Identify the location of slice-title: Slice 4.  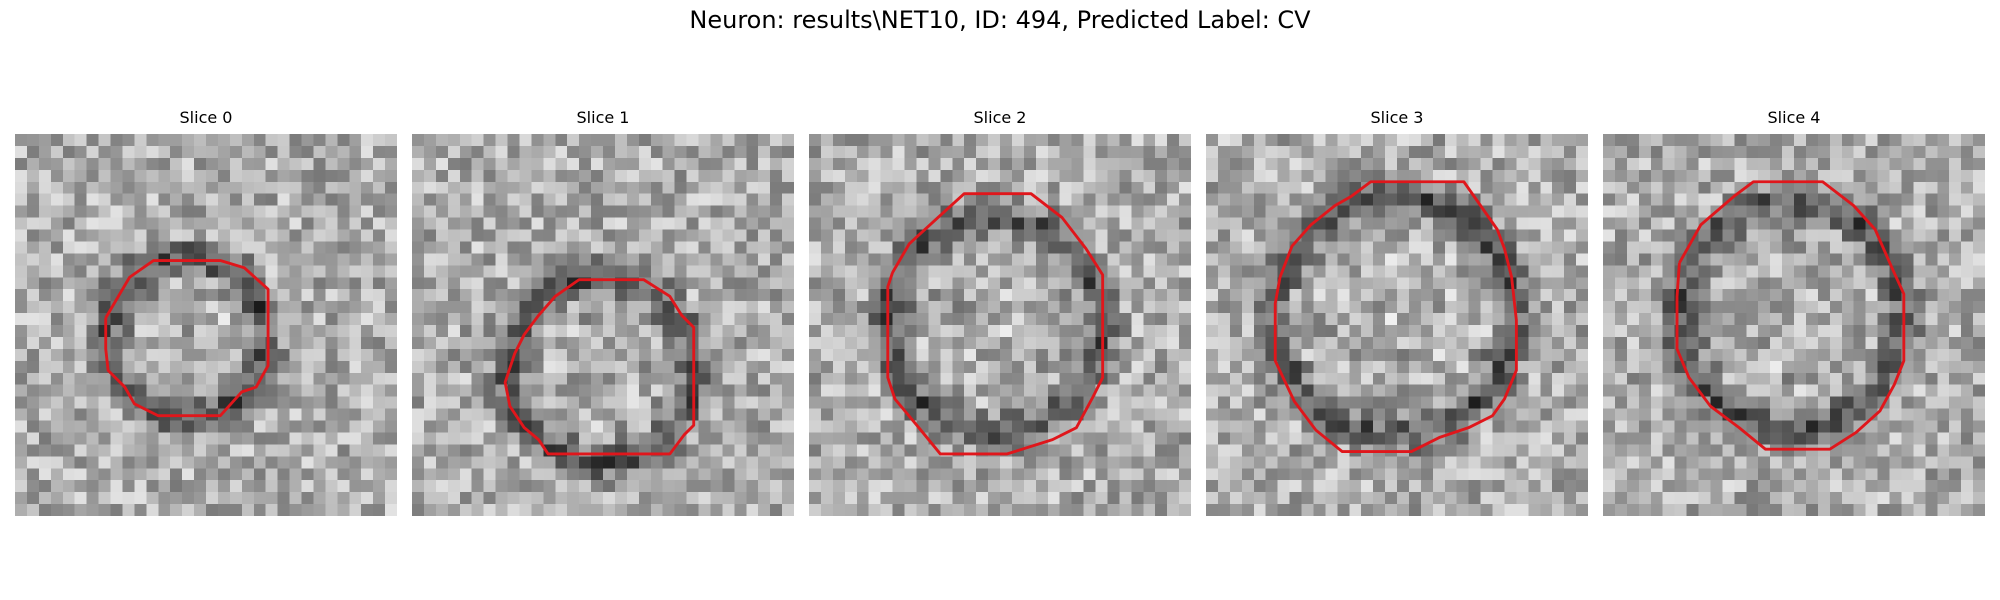
(1794, 117).